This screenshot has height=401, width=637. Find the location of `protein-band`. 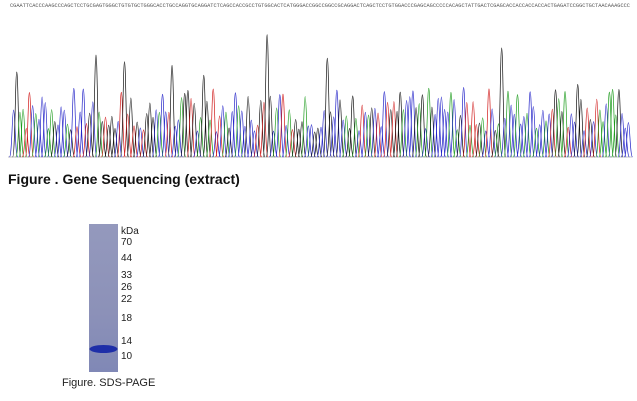

protein-band is located at coordinates (103, 349).